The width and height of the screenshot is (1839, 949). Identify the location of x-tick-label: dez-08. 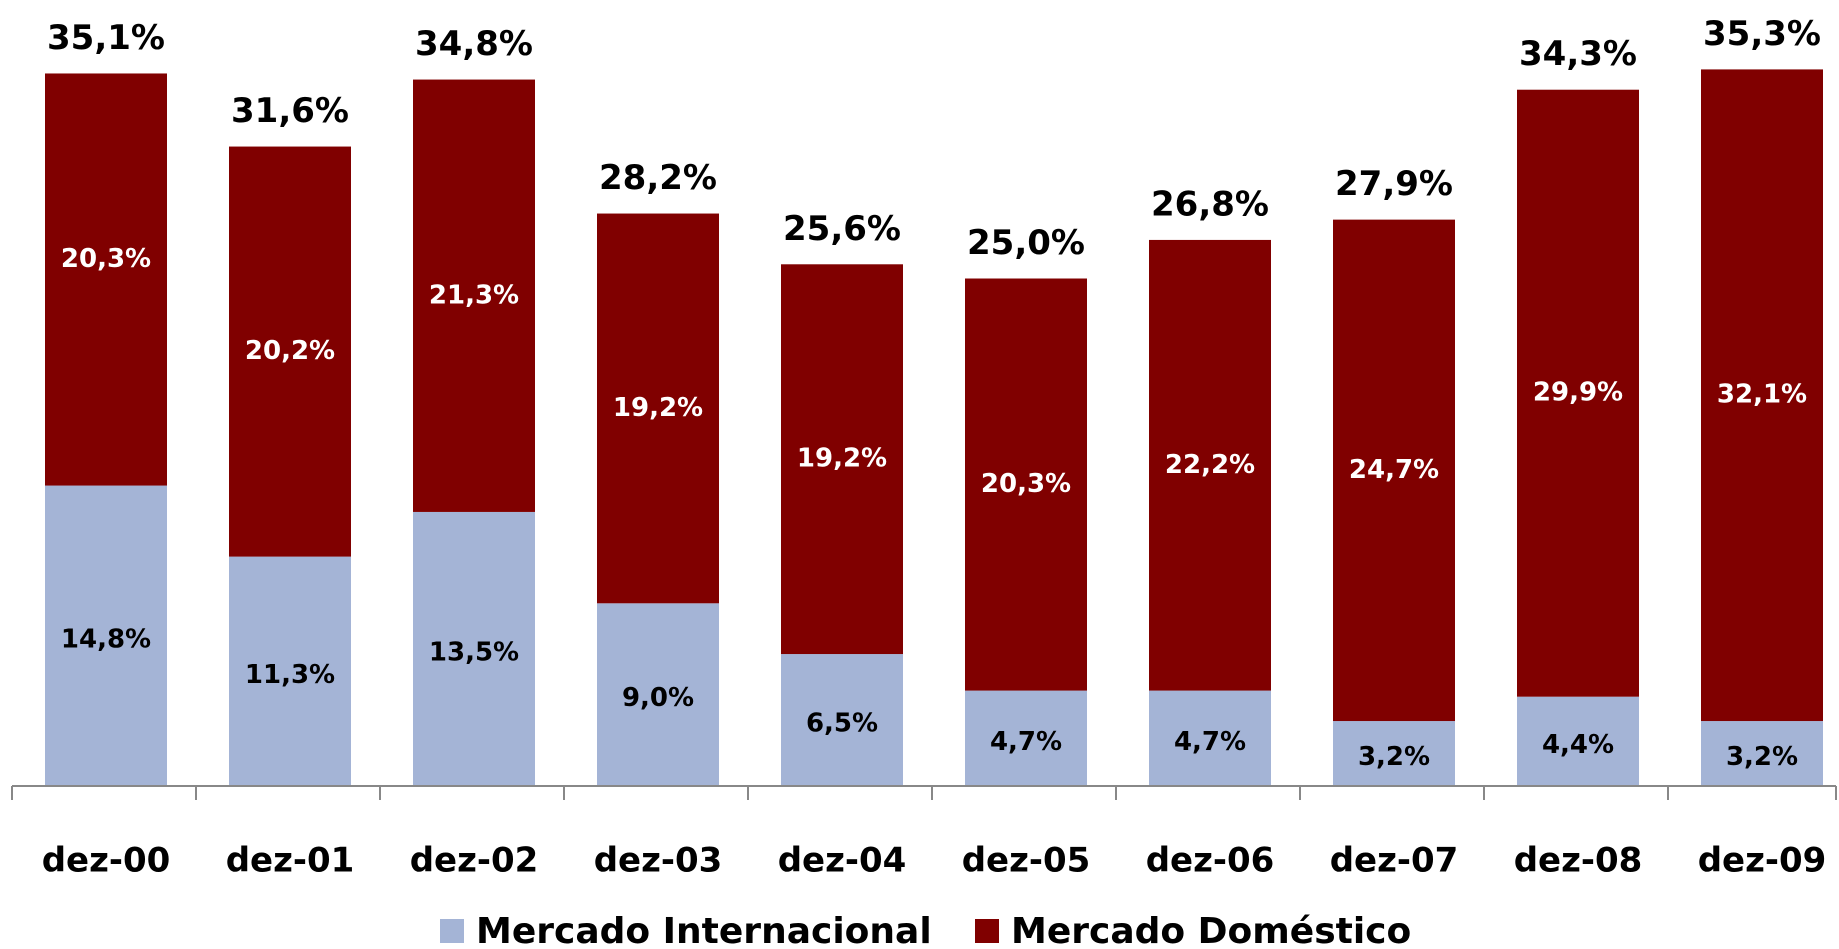
(1578, 861).